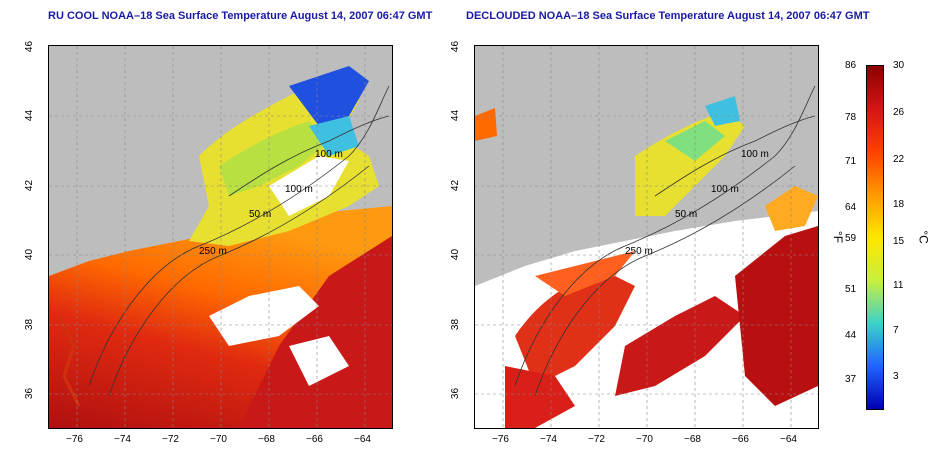 Image resolution: width=950 pixels, height=475 pixels. I want to click on colorbar-tick-f: 59, so click(851, 238).